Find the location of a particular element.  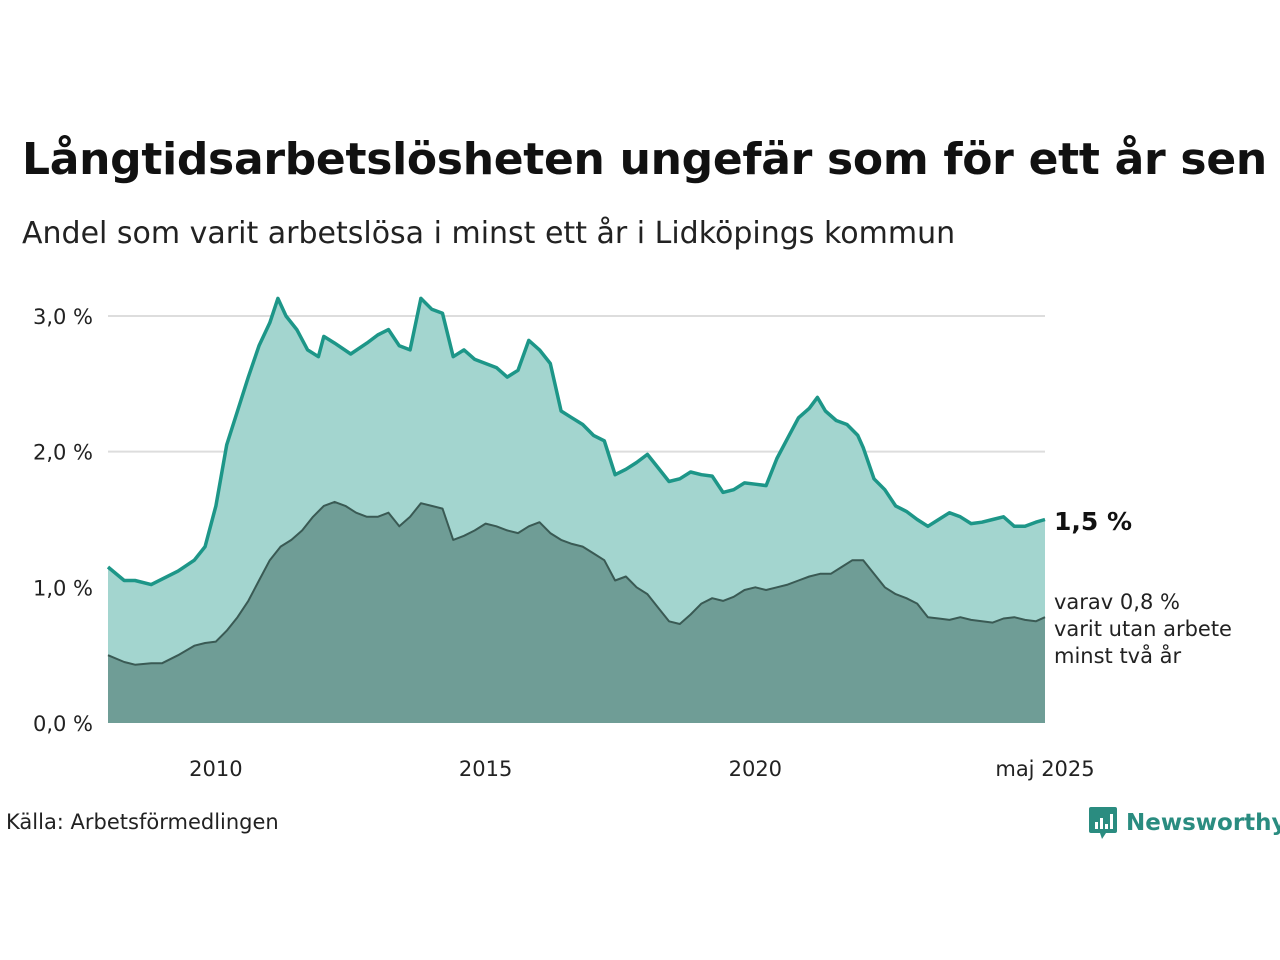

x-axis-ticks: 2010 2015 2020 maj 2025 is located at coordinates (641, 769).